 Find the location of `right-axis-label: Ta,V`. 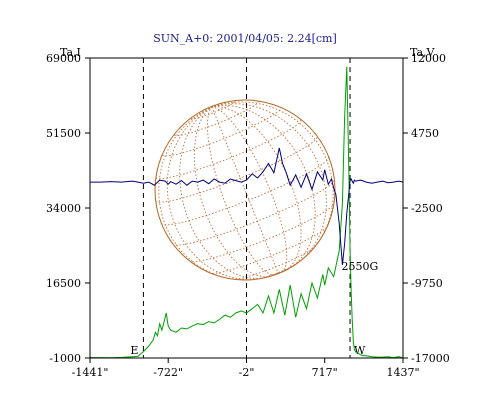

right-axis-label: Ta,V is located at coordinates (423, 52).